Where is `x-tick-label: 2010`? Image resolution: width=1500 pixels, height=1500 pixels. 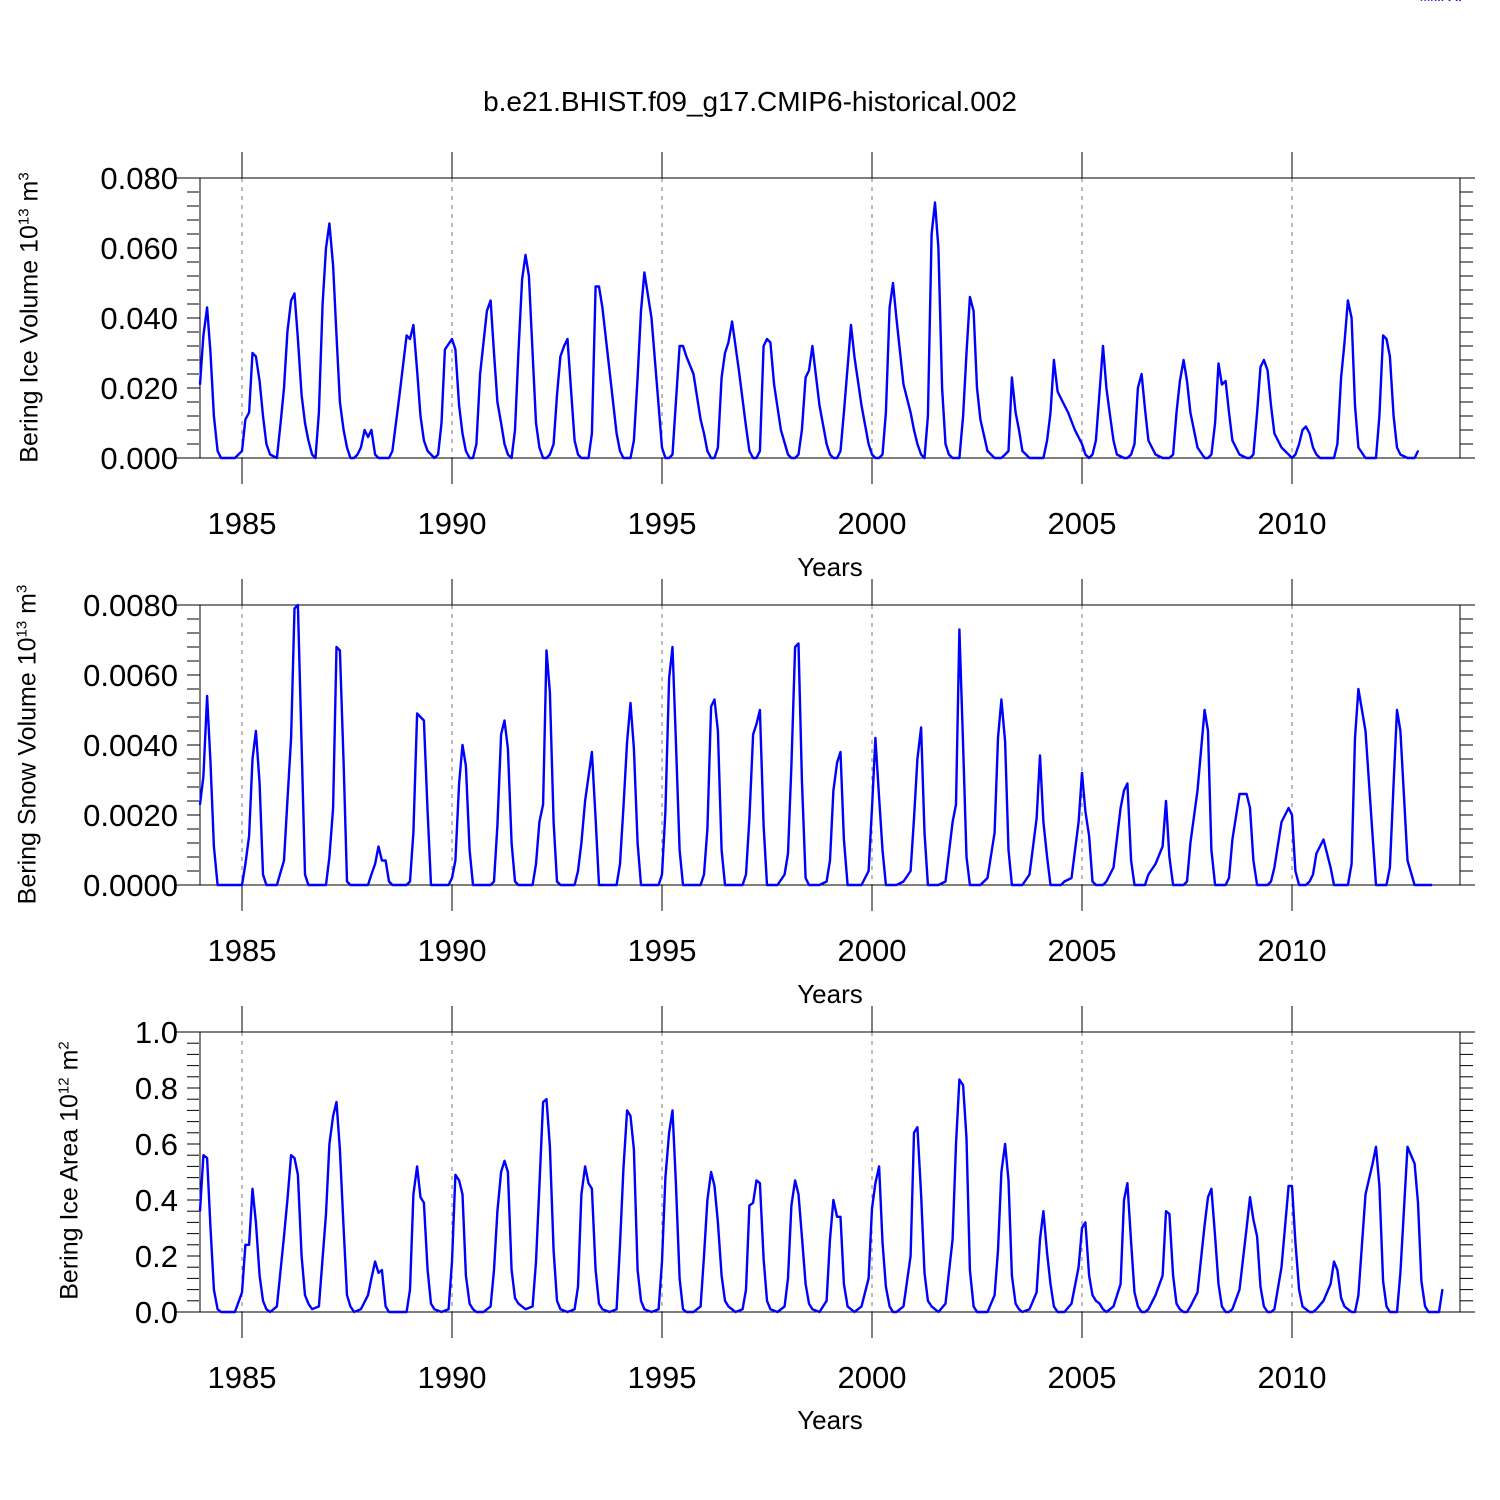 x-tick-label: 2010 is located at coordinates (1292, 950).